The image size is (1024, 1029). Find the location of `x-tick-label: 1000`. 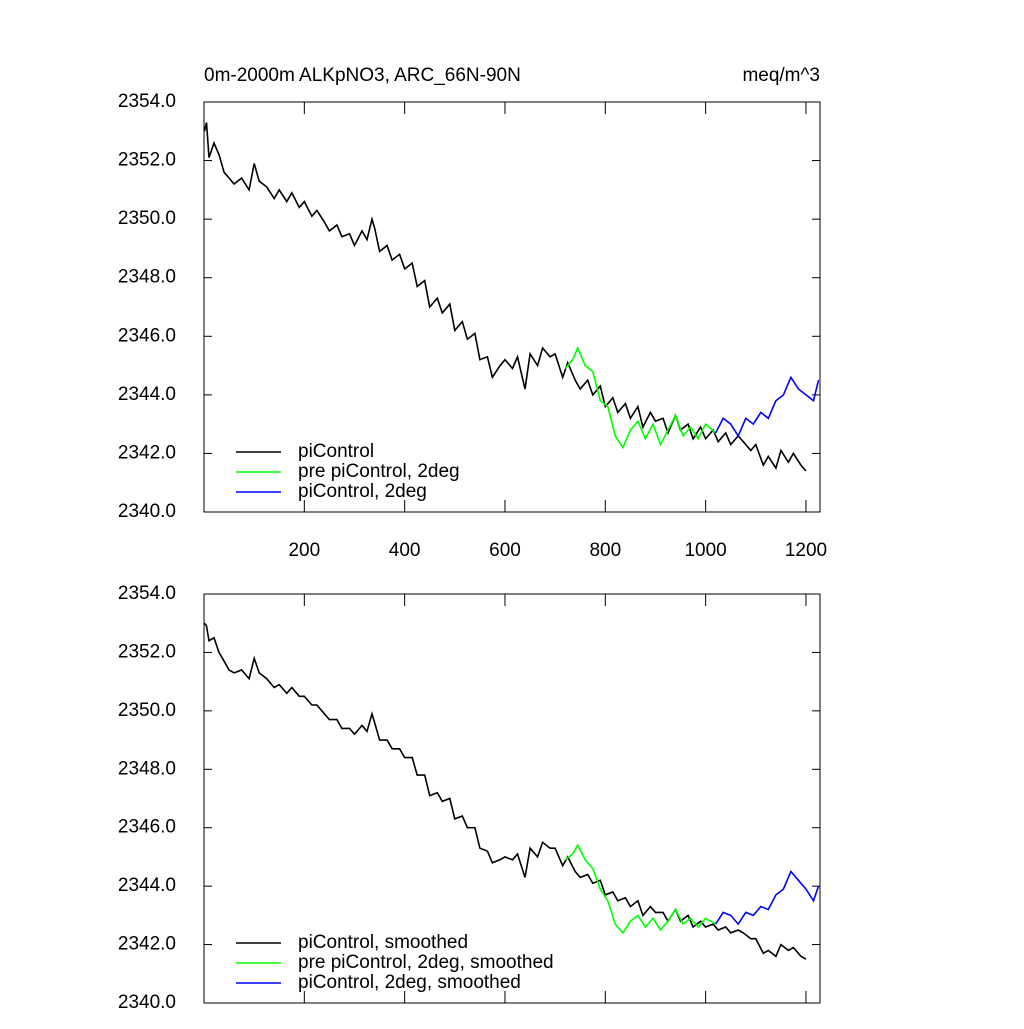

x-tick-label: 1000 is located at coordinates (705, 550).